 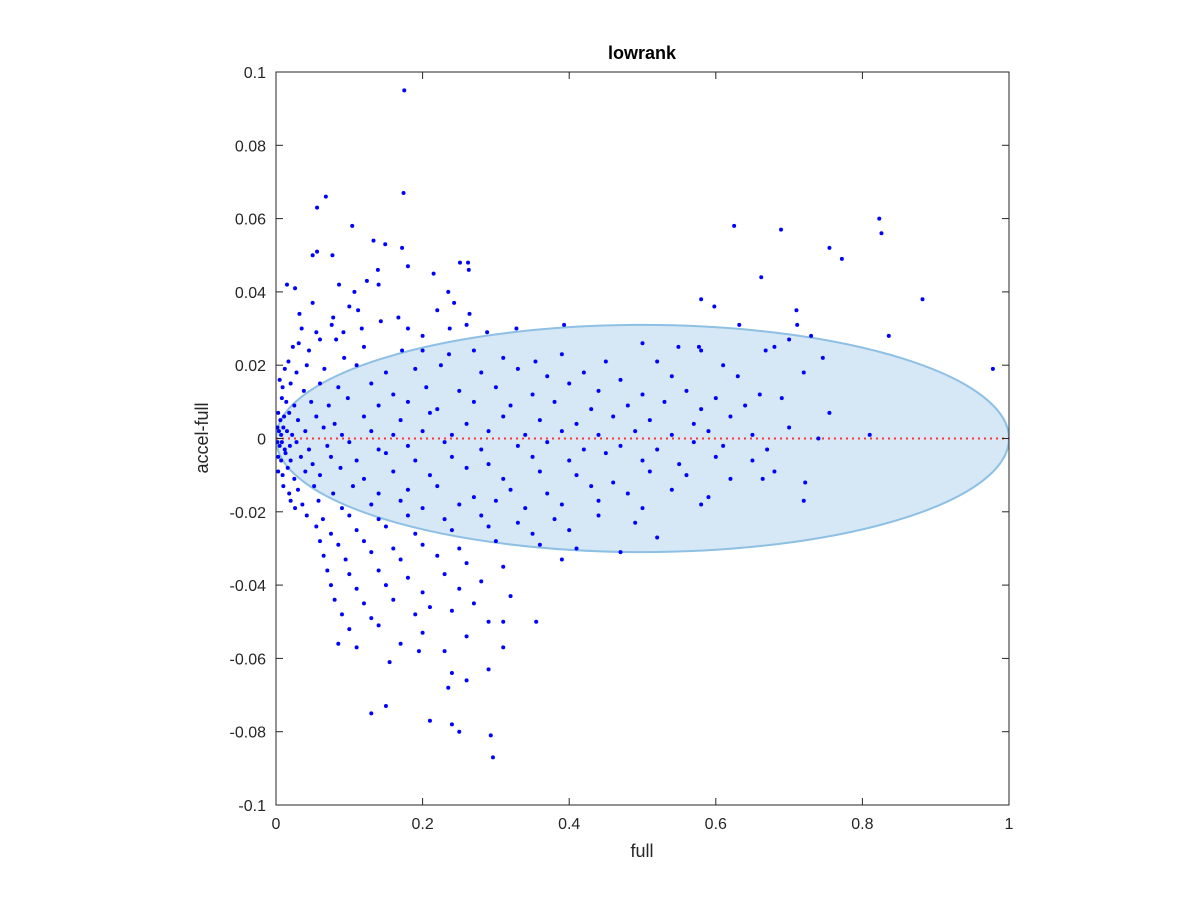 What do you see at coordinates (250, 293) in the screenshot?
I see `y-tick-label: 0.04` at bounding box center [250, 293].